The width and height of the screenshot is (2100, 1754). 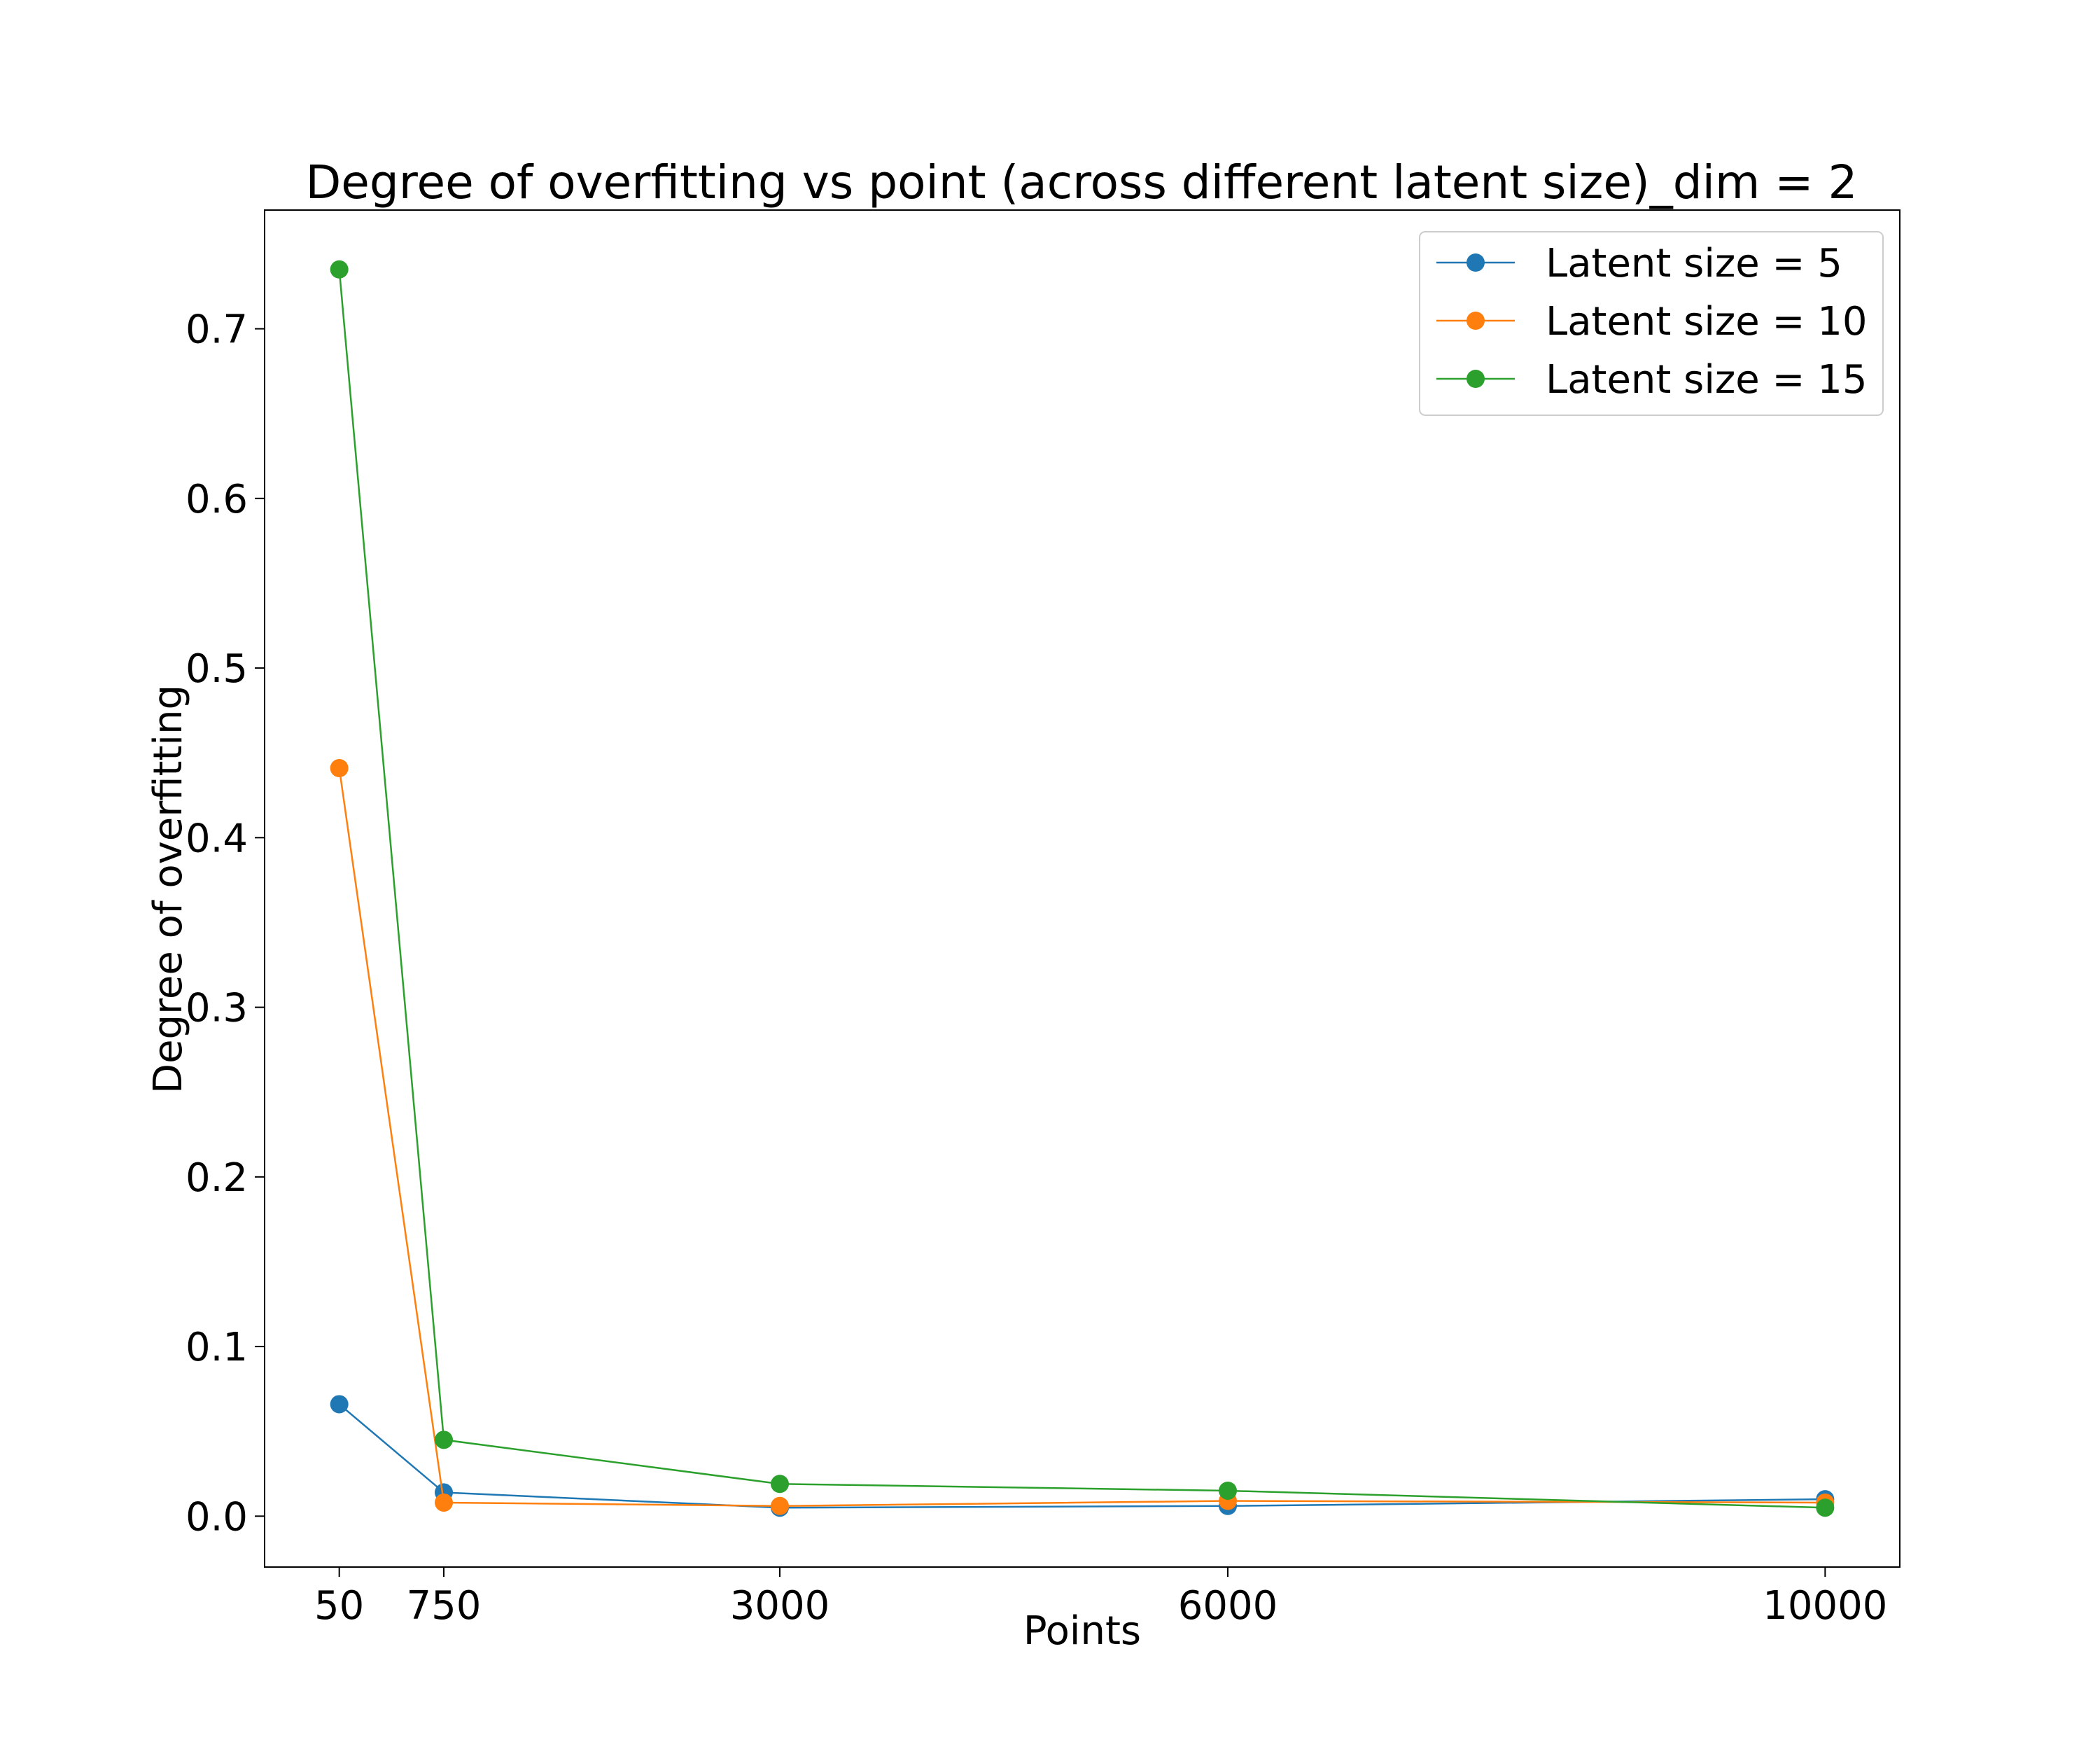 I want to click on y-tick-label: 0.5, so click(x=217, y=669).